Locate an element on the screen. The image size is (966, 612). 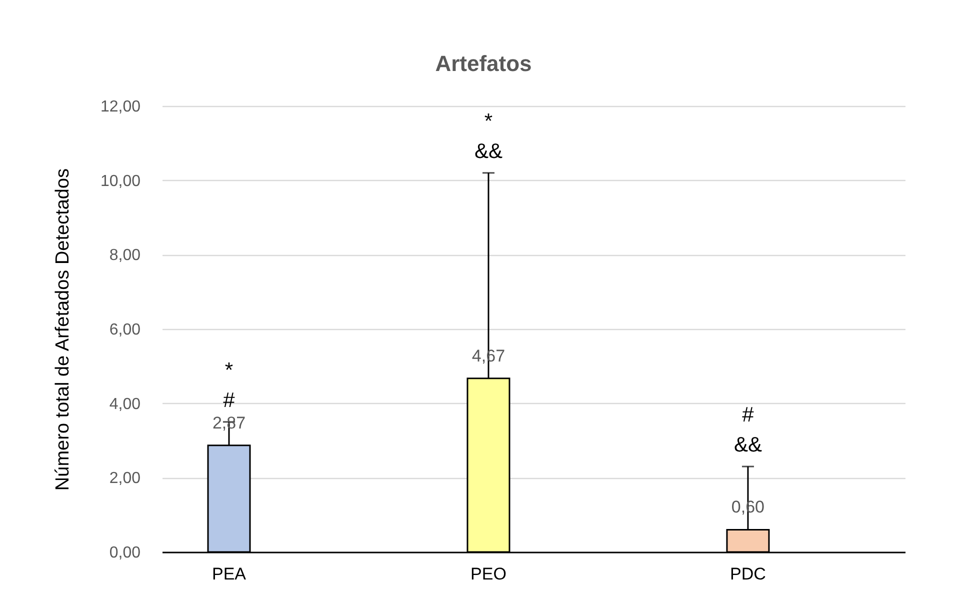
y-tick-label: 4,00 is located at coordinates (125, 404).